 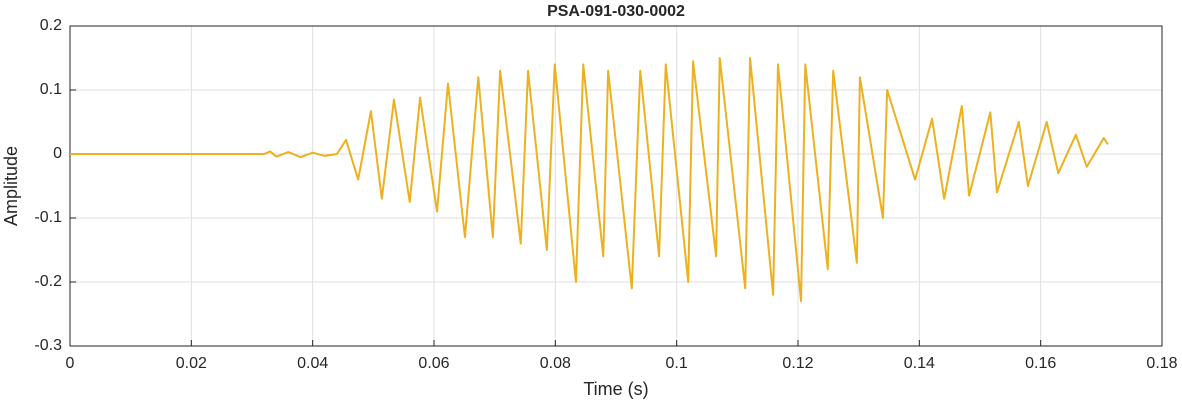 I want to click on y-tick-label: -0.3, so click(x=48, y=345).